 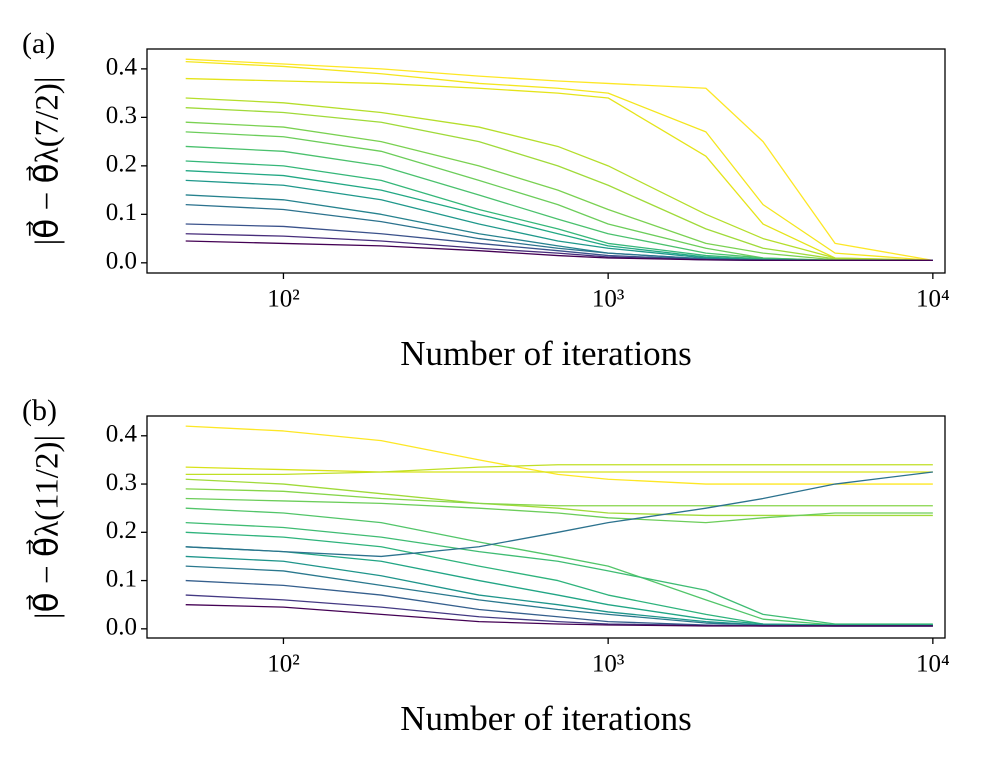 What do you see at coordinates (38, 43) in the screenshot?
I see `panel-label: (a)` at bounding box center [38, 43].